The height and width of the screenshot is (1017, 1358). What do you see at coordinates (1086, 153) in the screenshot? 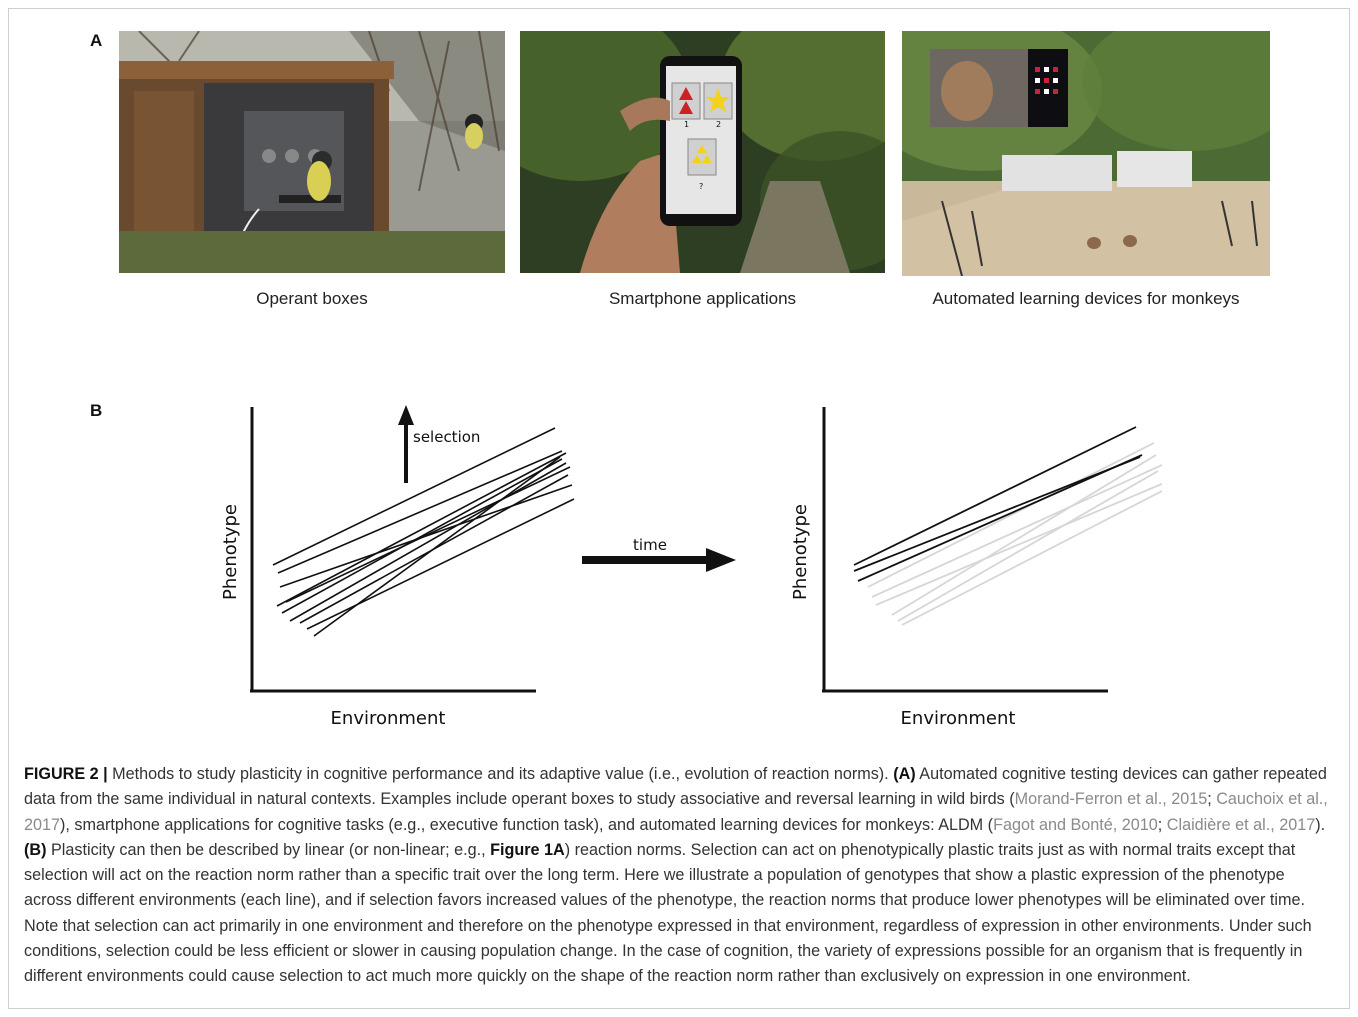
I see `monkey-enclosure-photo` at bounding box center [1086, 153].